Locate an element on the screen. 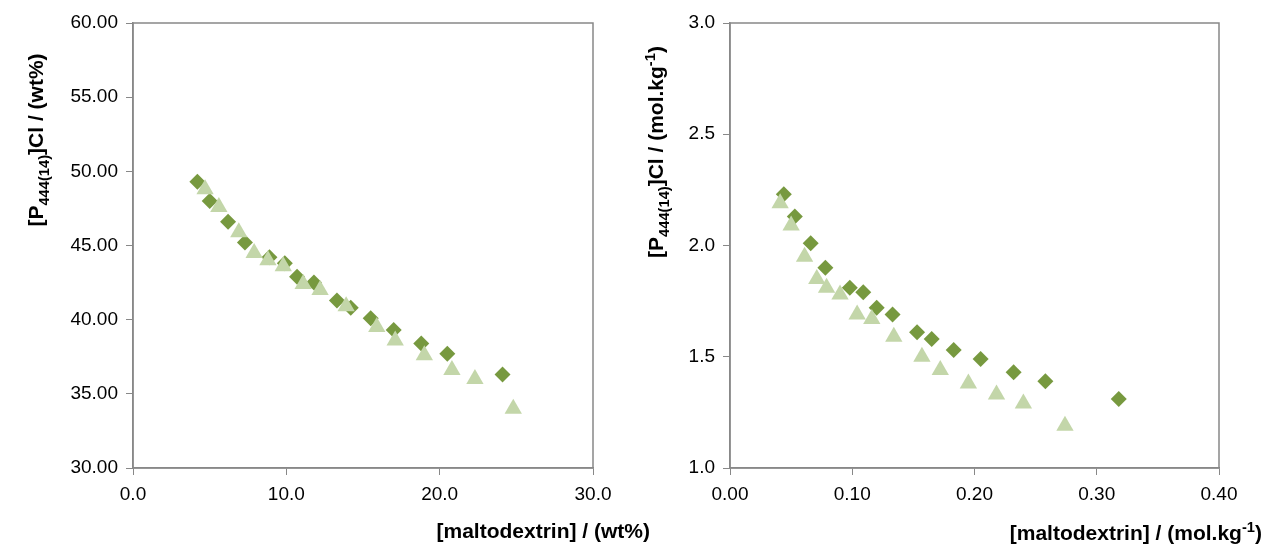  y-tick-label: 50.00 is located at coordinates (94, 170).